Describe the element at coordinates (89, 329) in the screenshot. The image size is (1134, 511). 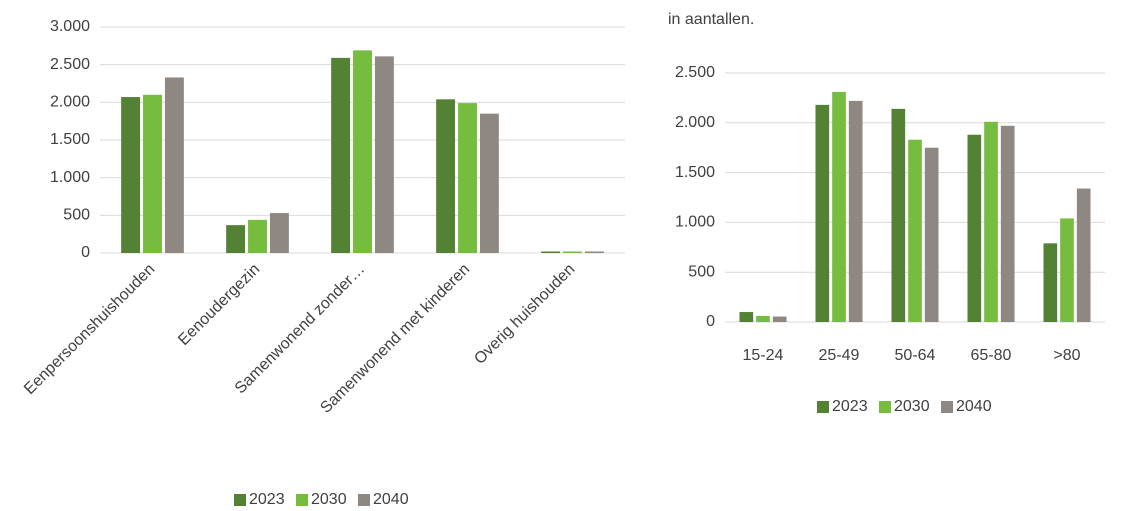
I see `x-tick-label: Eenpersoonshuishouden` at that location.